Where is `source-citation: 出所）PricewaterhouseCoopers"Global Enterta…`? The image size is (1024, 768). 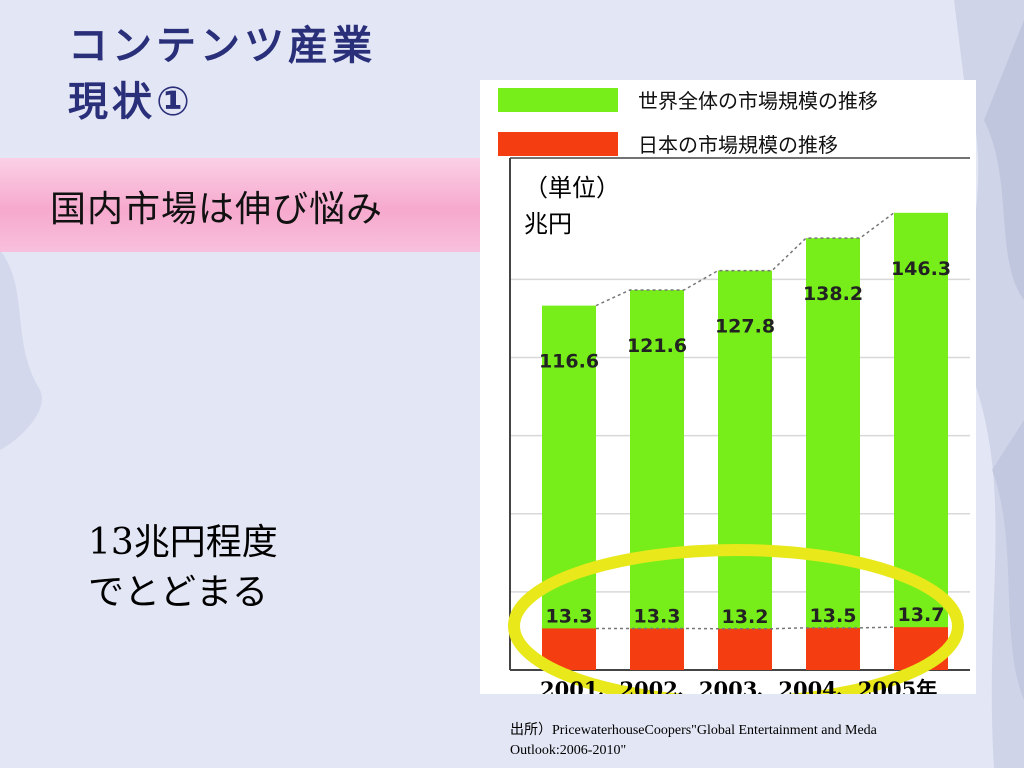
source-citation: 出所）PricewaterhouseCoopers"Global Enterta… is located at coordinates (765, 741).